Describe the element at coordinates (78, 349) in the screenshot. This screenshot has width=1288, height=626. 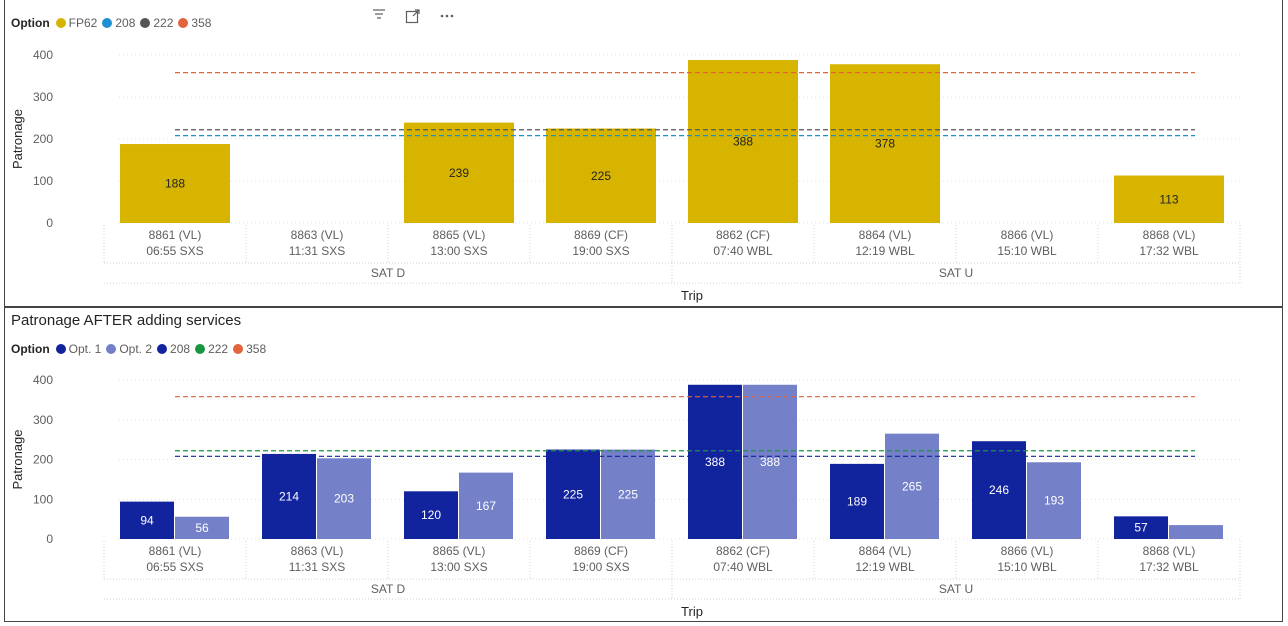
I see `legend-item-opt1: Opt. 1` at that location.